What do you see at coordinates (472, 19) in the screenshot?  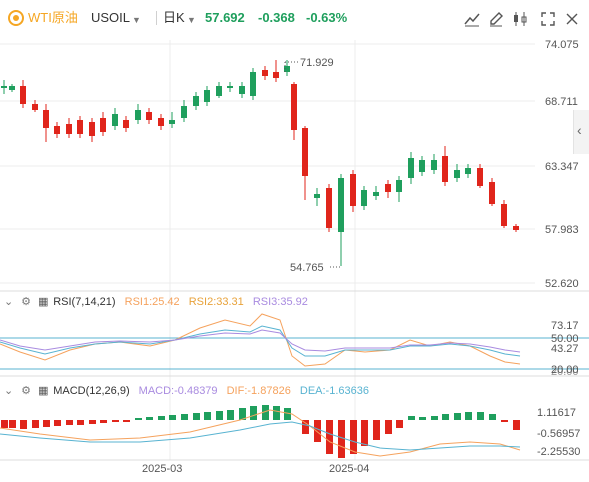 I see `trend-line-icon` at bounding box center [472, 19].